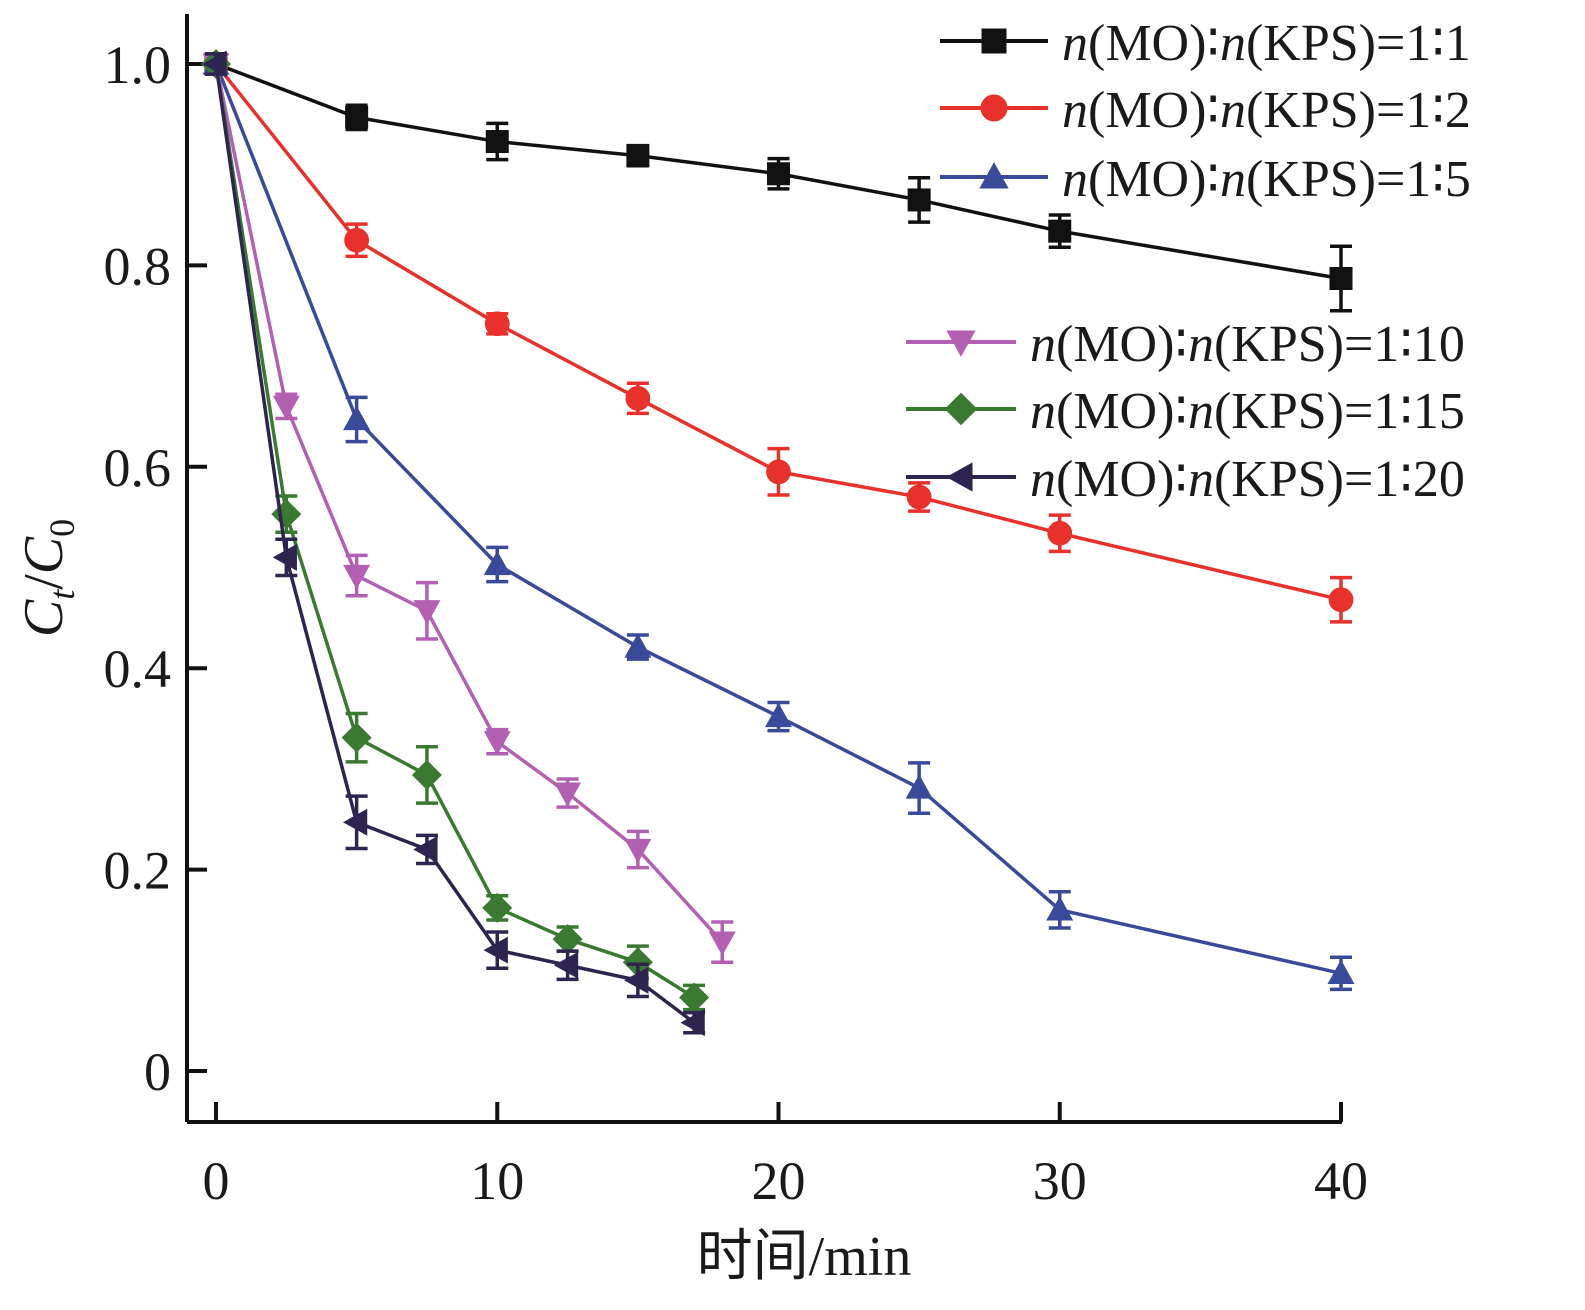 This screenshot has width=1585, height=1310. I want to click on x-ticks: 0 10 20 30 40, so click(785, 1156).